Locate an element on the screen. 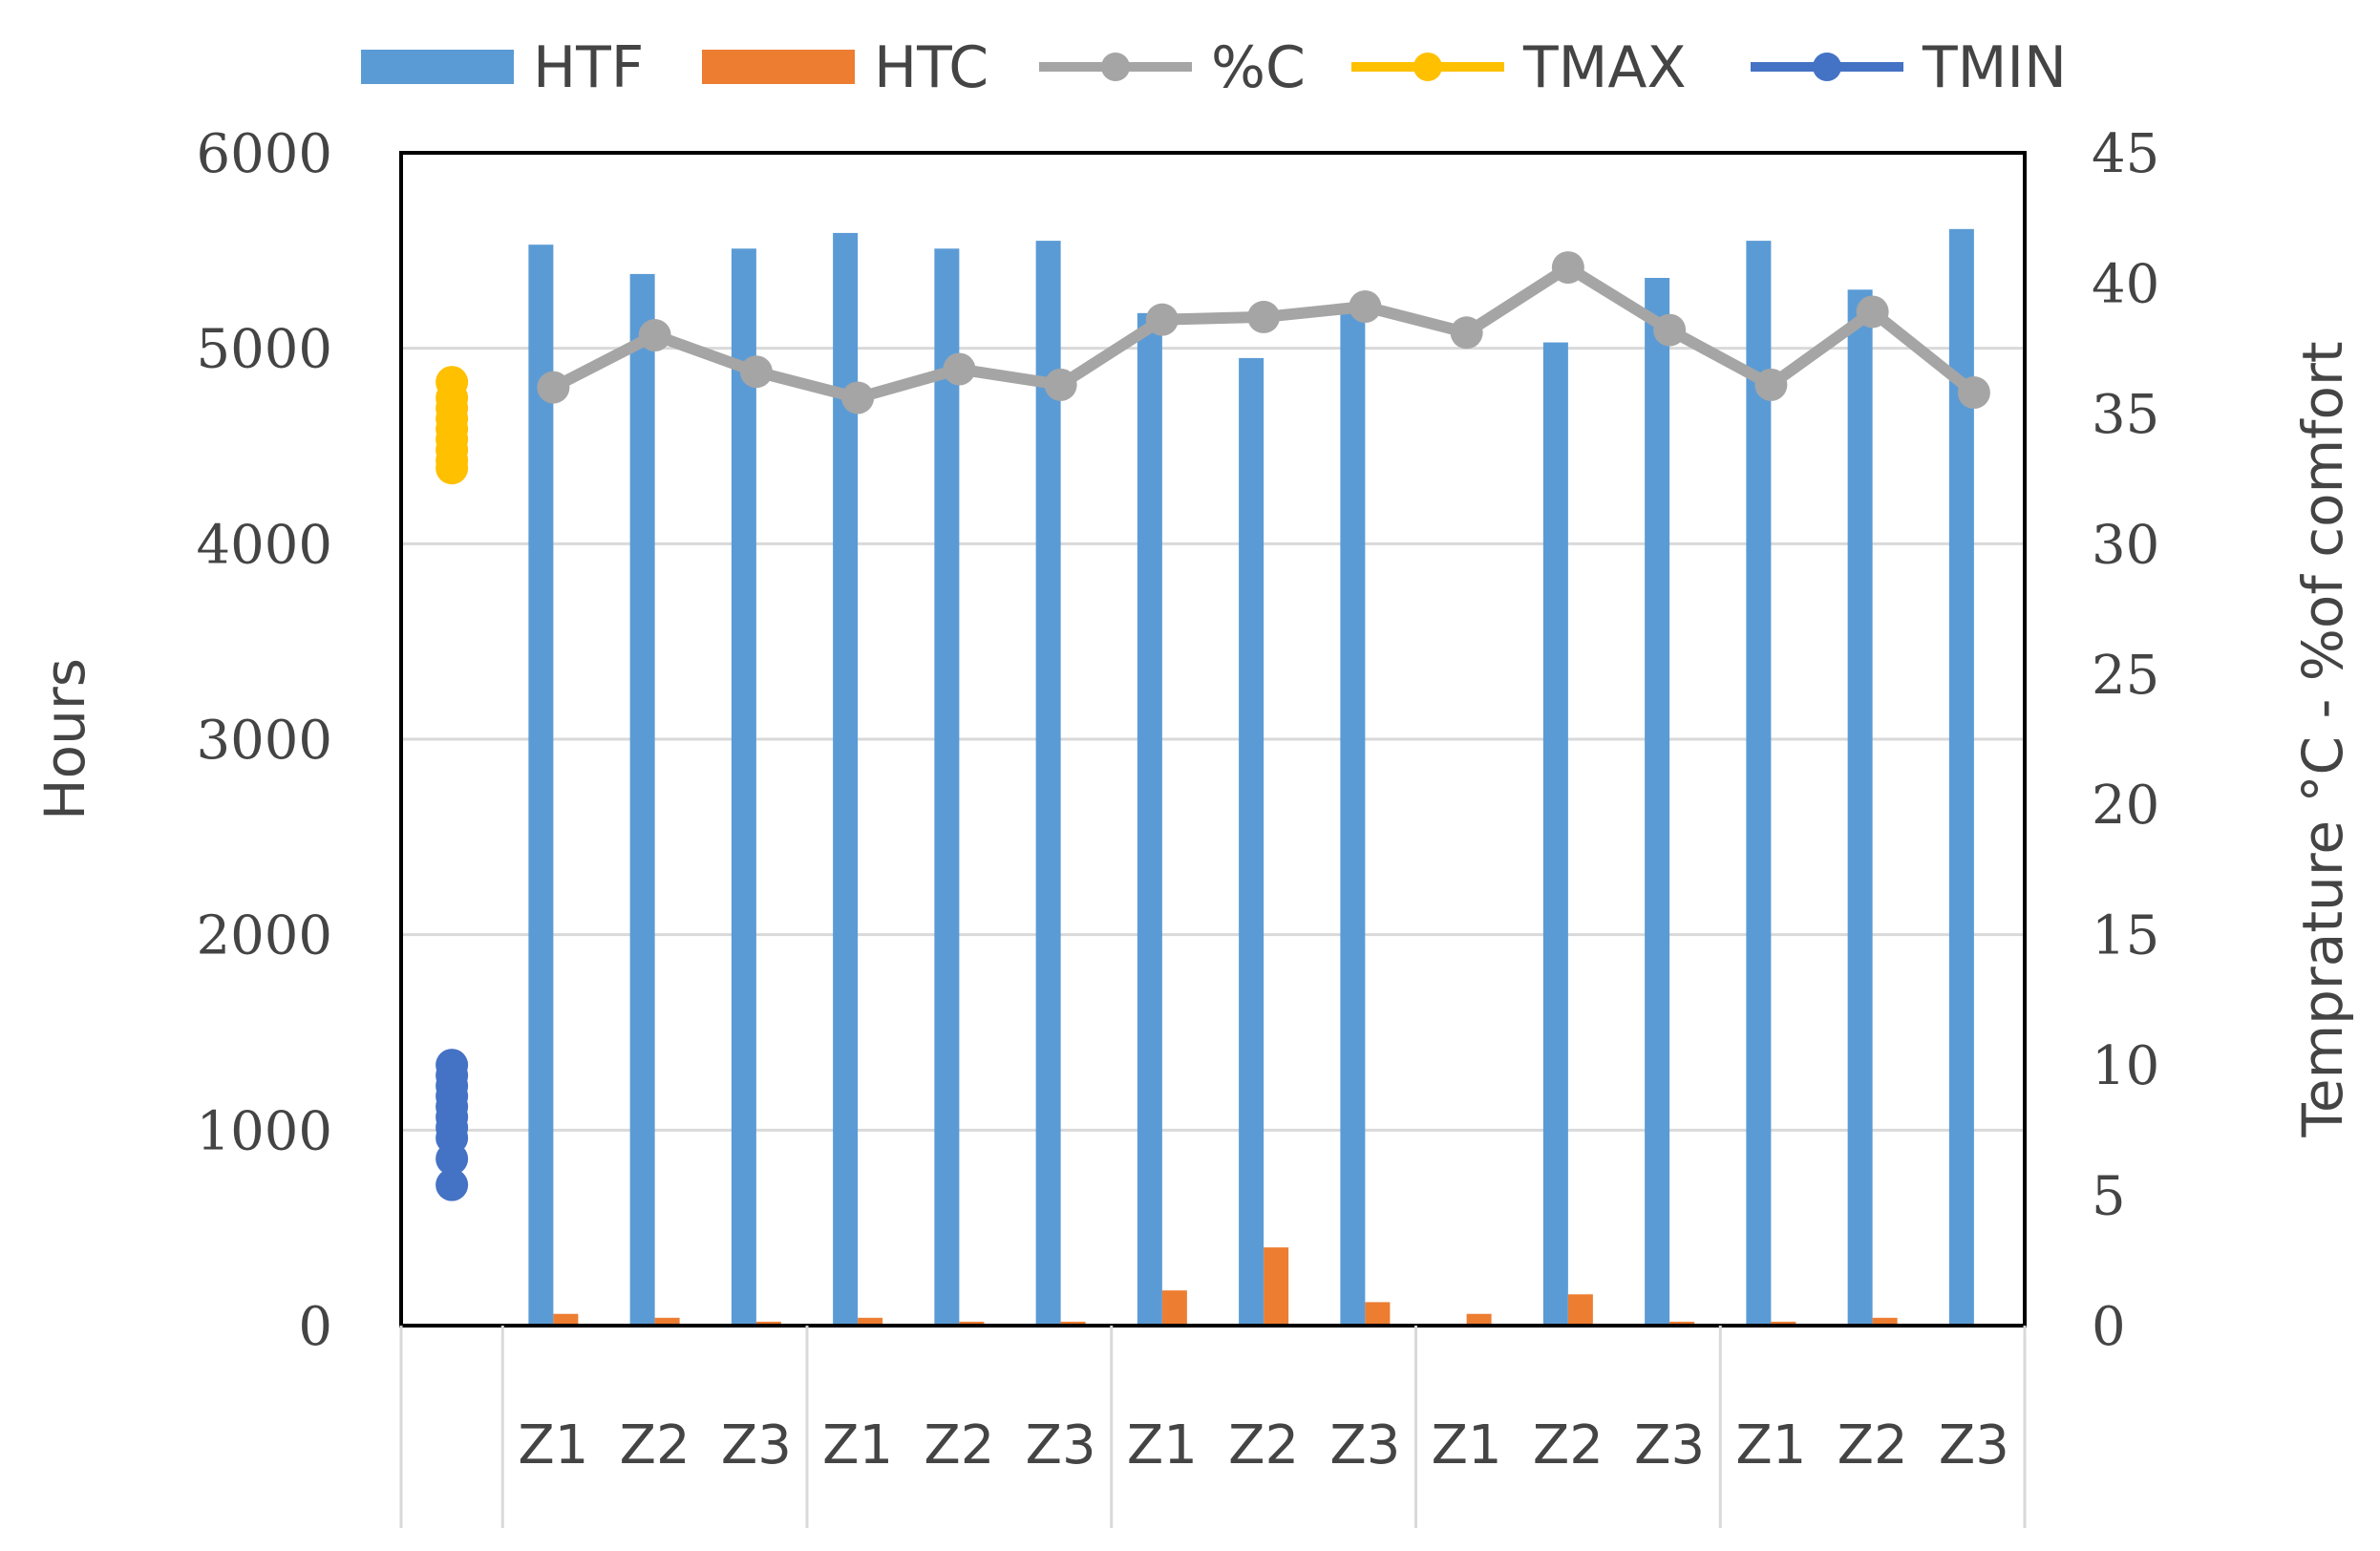 The height and width of the screenshot is (1551, 2380). y2-tick-label: 5 is located at coordinates (2109, 1197).